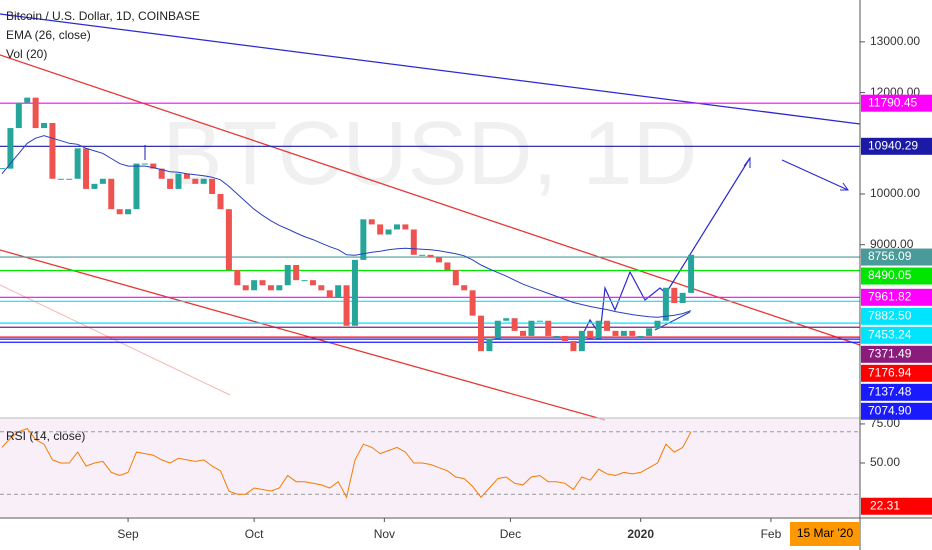  What do you see at coordinates (885, 505) in the screenshot?
I see `rsi-marker-label: 22.31` at bounding box center [885, 505].